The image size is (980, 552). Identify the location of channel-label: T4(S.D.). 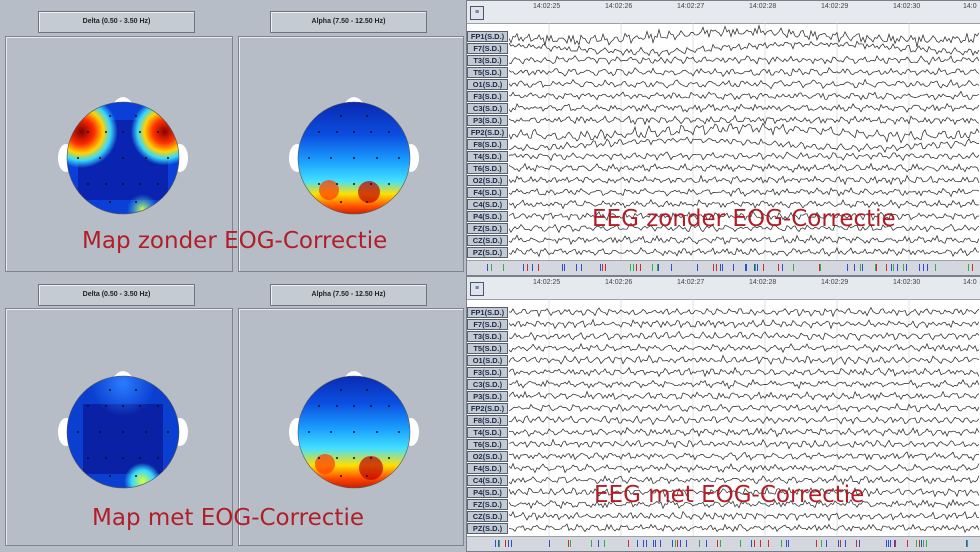
(487, 432).